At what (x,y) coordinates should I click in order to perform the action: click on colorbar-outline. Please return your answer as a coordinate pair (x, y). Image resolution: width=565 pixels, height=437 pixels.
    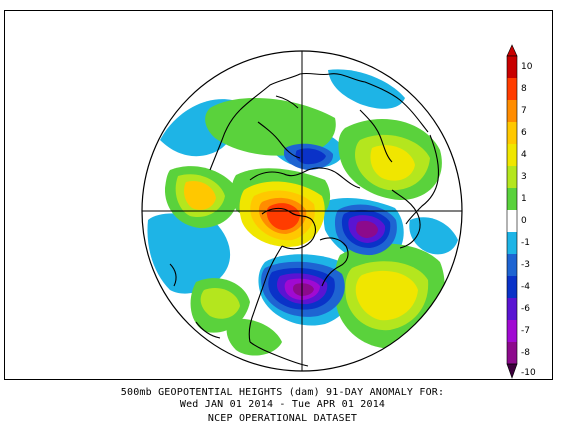
    Looking at the image, I should click on (512, 210).